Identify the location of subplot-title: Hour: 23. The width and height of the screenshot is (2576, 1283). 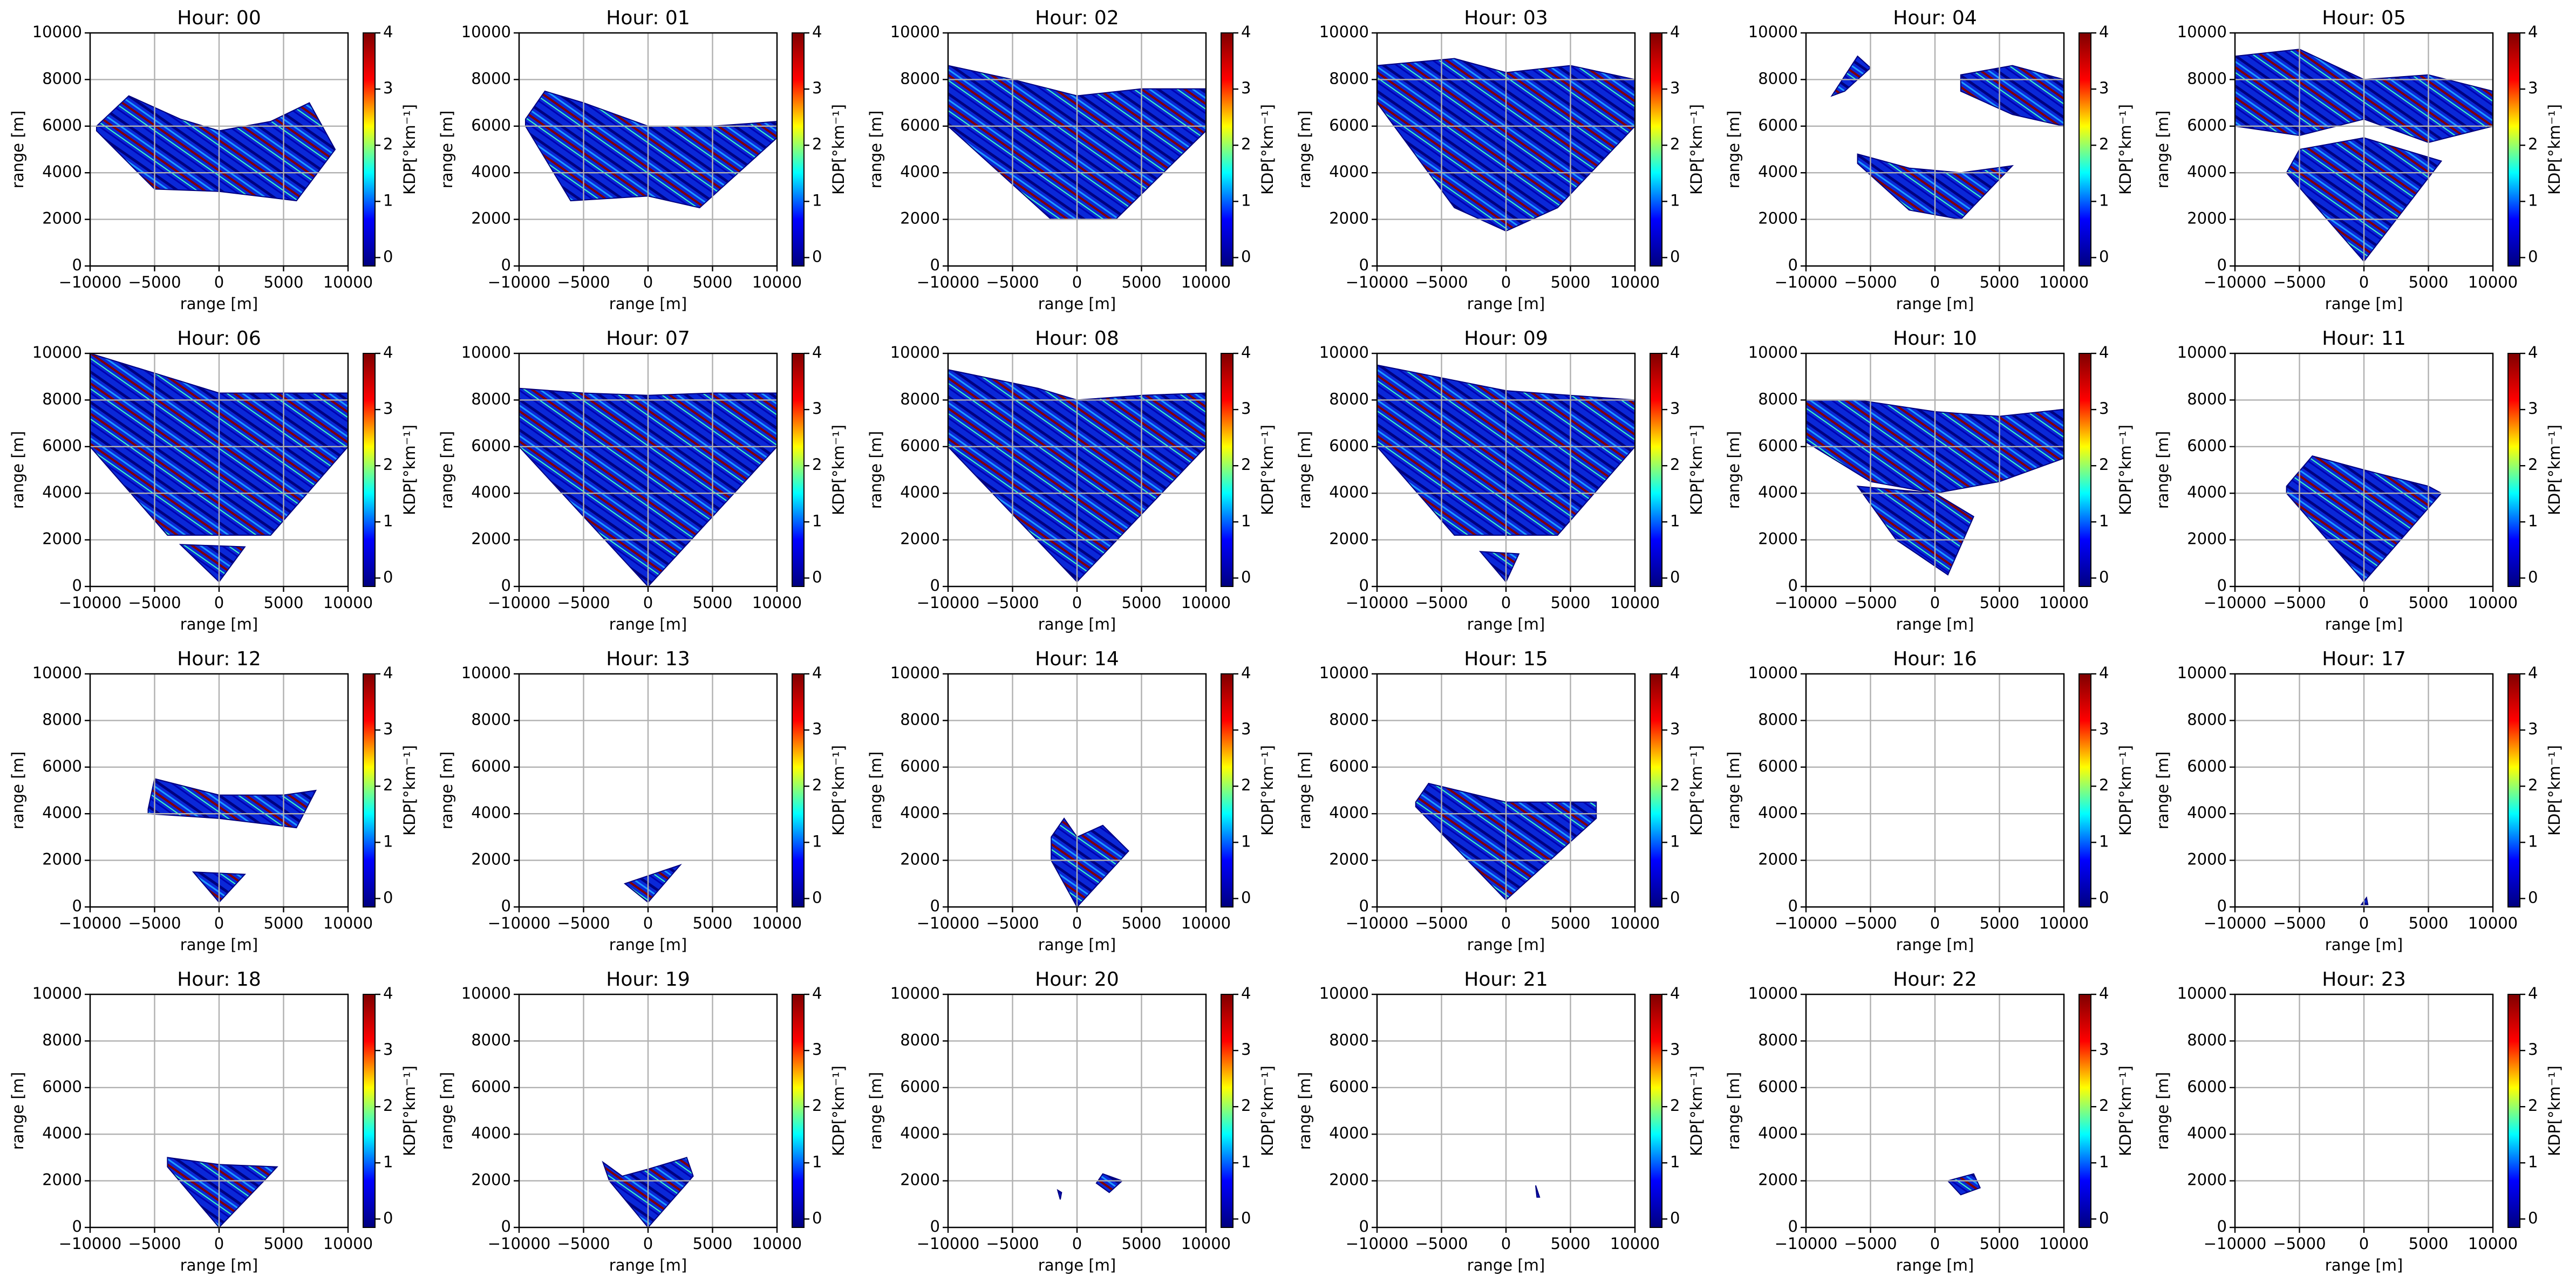
(2363, 979).